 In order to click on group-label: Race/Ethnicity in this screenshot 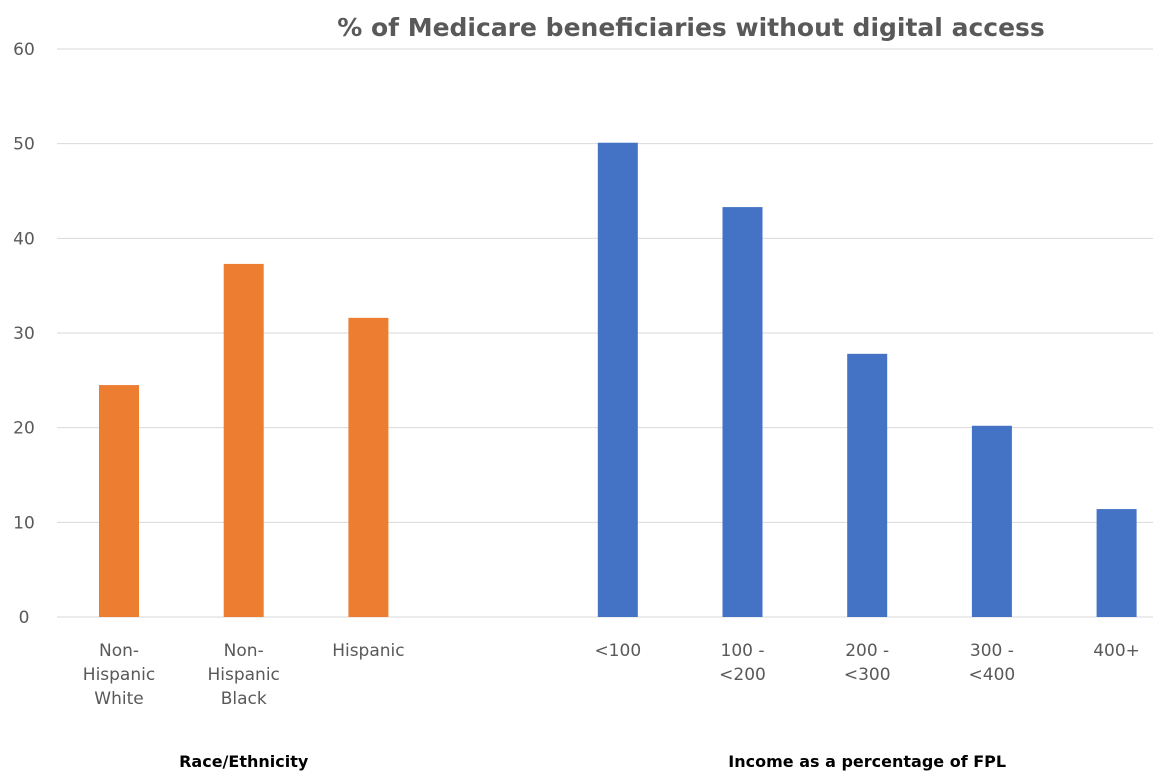, I will do `click(244, 761)`.